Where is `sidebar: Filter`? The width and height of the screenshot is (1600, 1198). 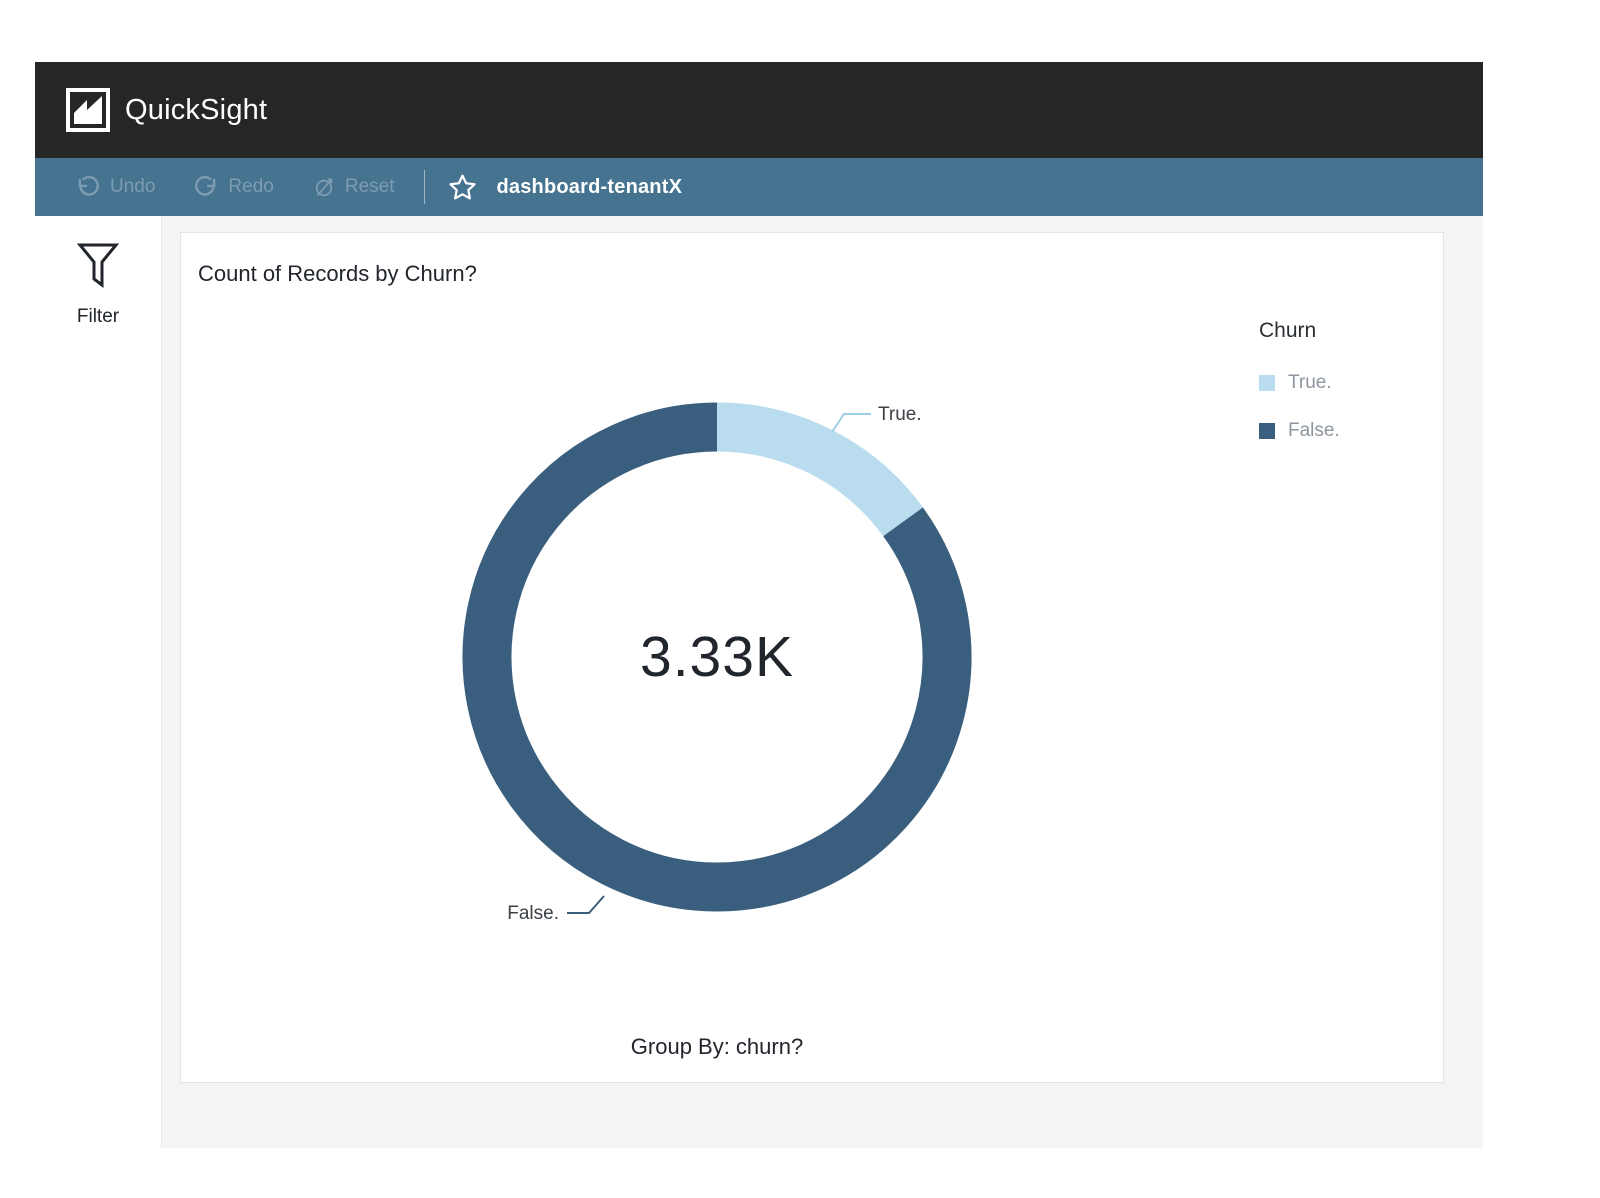 sidebar: Filter is located at coordinates (98, 682).